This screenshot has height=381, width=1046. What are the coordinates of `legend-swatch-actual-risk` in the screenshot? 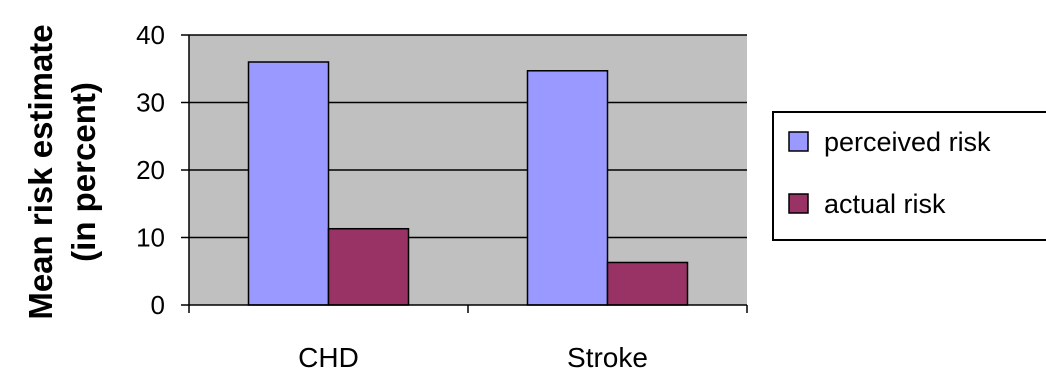 It's located at (798, 203).